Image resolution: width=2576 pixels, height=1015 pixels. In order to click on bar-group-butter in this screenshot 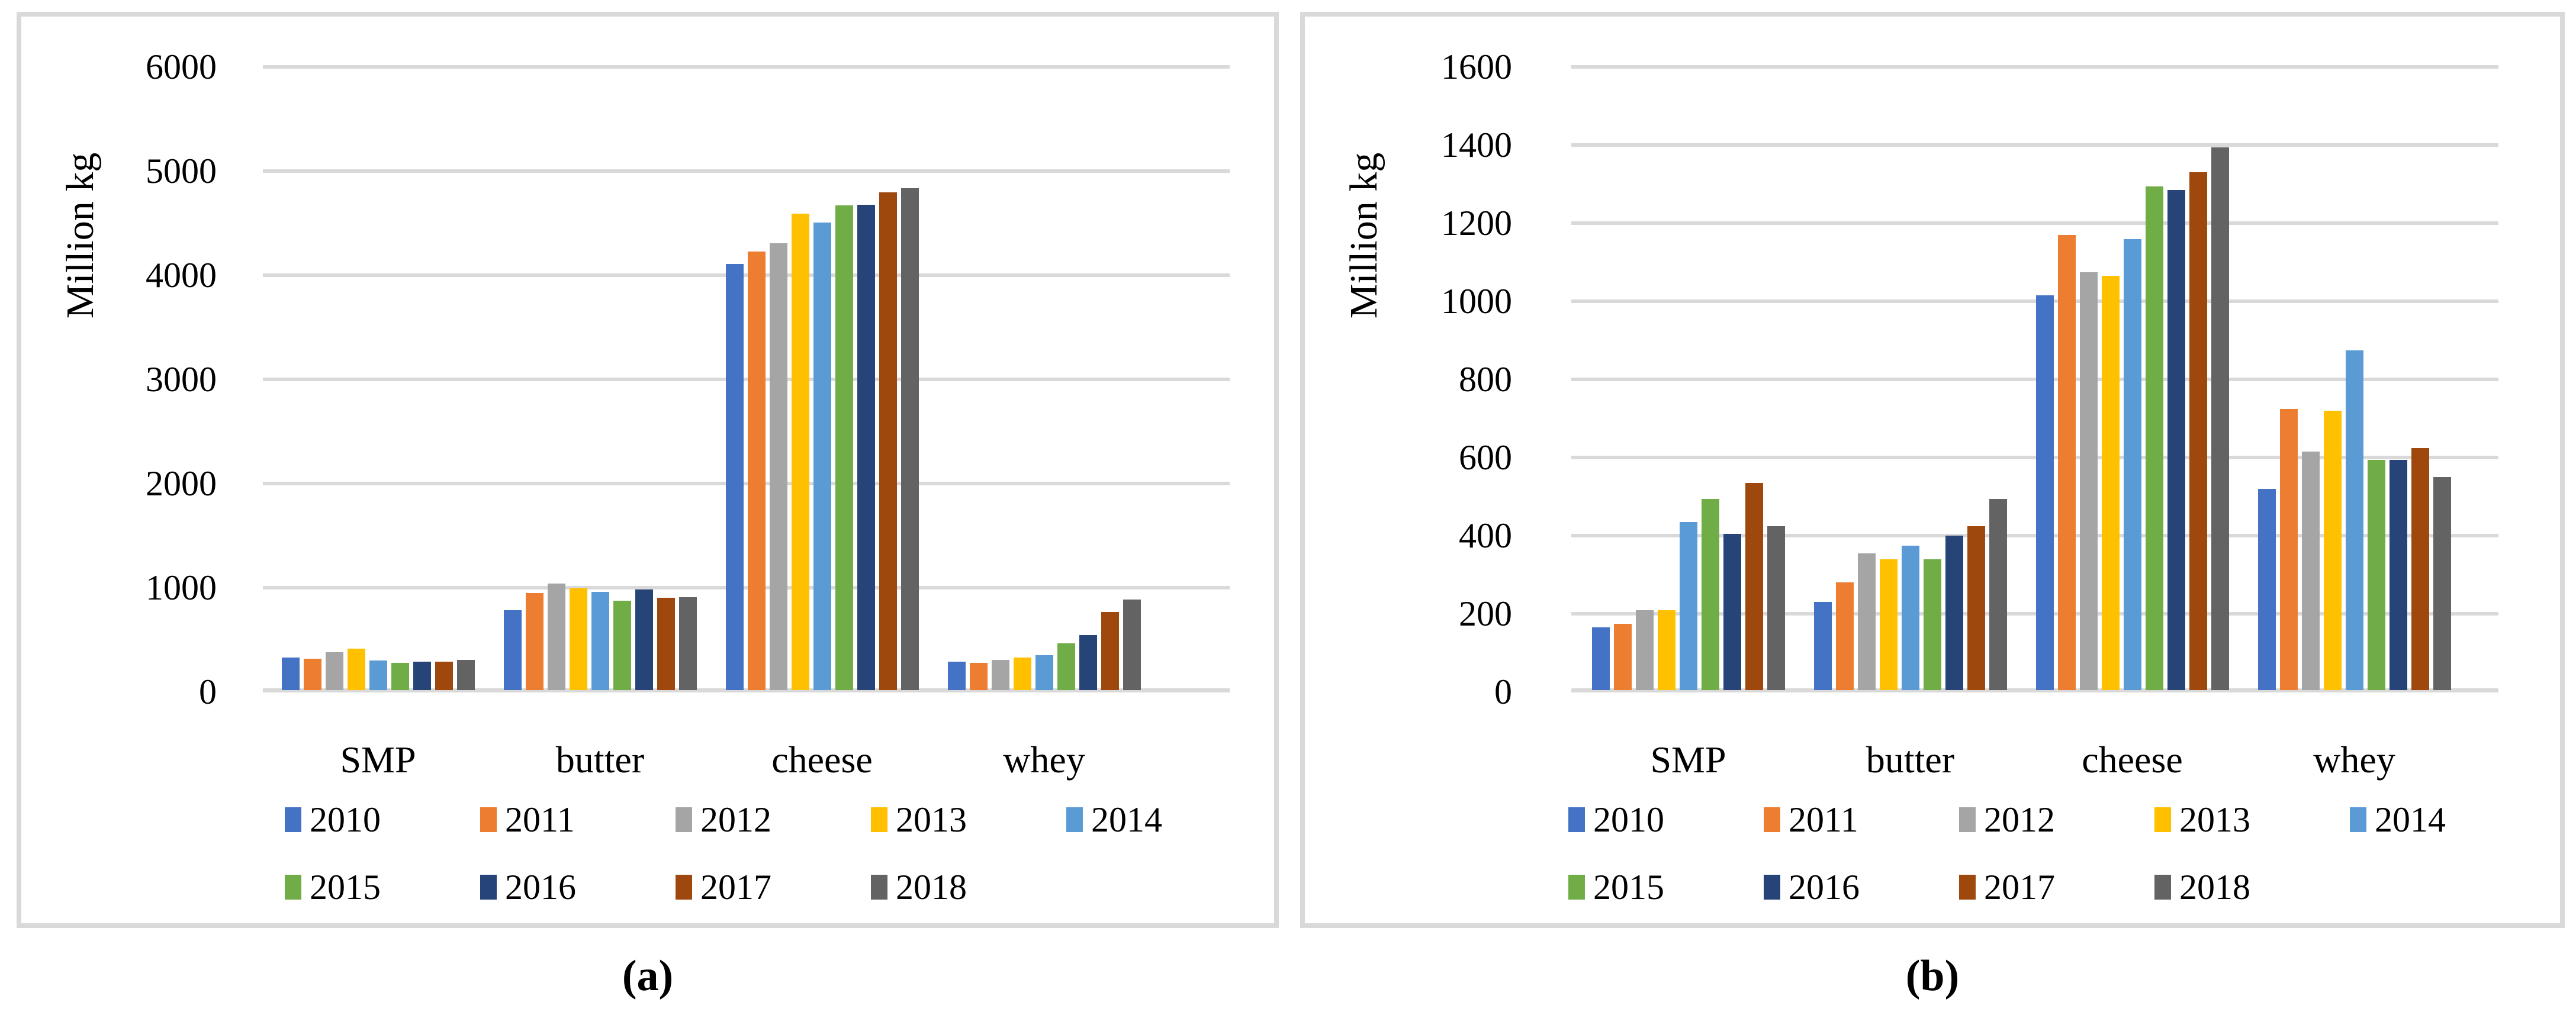, I will do `click(1910, 594)`.